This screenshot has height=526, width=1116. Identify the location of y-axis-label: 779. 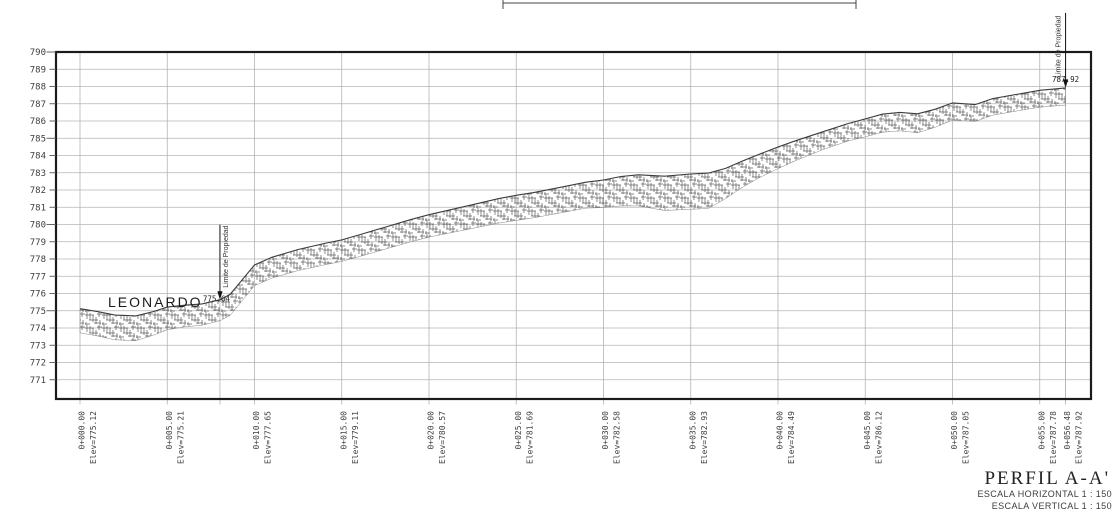
(38, 243).